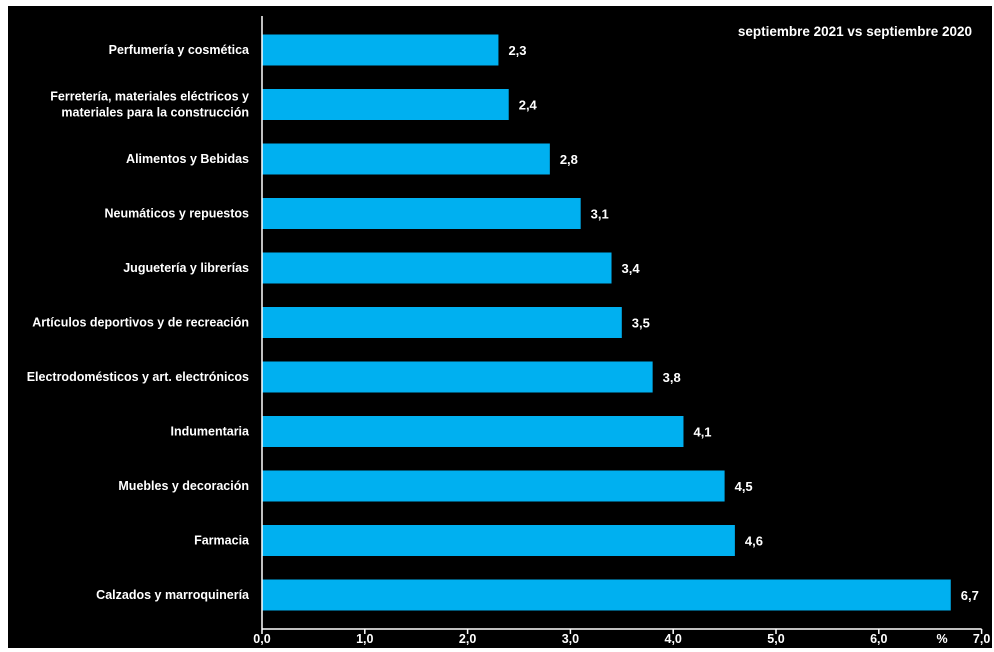  I want to click on category-label: Ferretería, materiales eléctricos y, so click(149, 97).